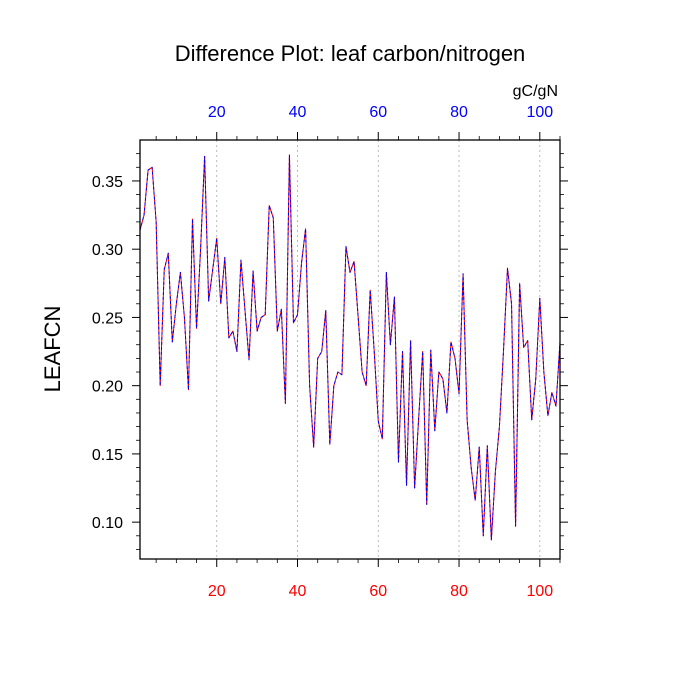 Image resolution: width=700 pixels, height=700 pixels. What do you see at coordinates (217, 591) in the screenshot?
I see `x-tick-label-bottom: 20` at bounding box center [217, 591].